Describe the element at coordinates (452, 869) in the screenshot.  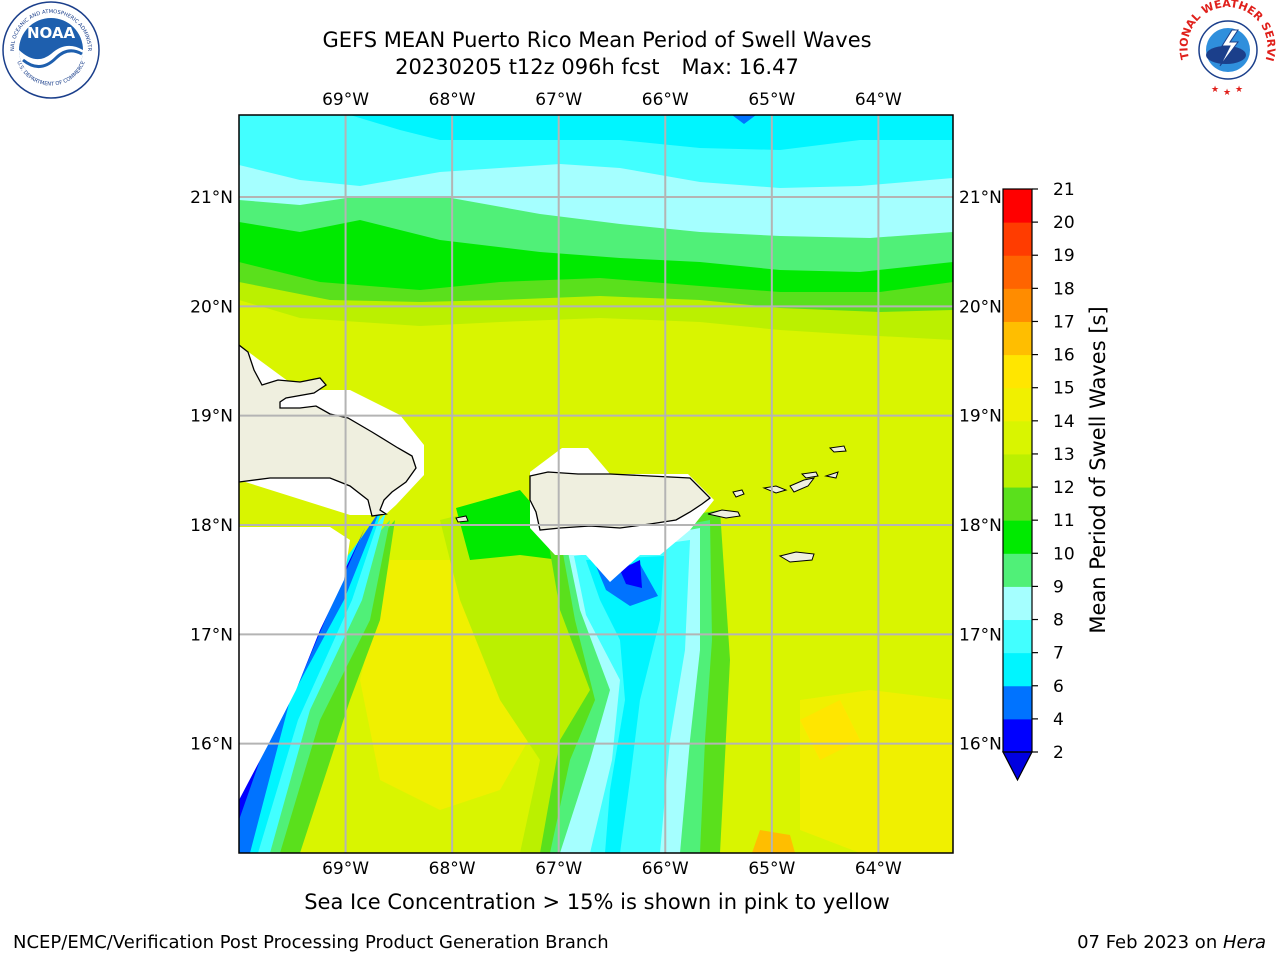
I see `lon-tick-label-bottom: 68°W` at that location.